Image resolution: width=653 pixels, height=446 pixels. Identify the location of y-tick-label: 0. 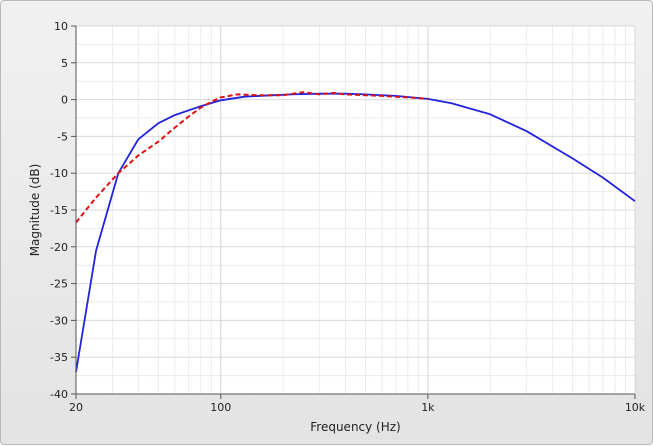
(64, 100).